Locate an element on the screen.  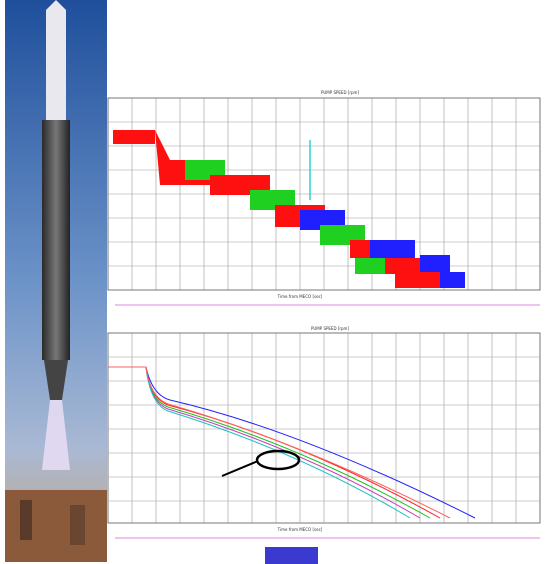
annotation-circle is located at coordinates (278, 460).